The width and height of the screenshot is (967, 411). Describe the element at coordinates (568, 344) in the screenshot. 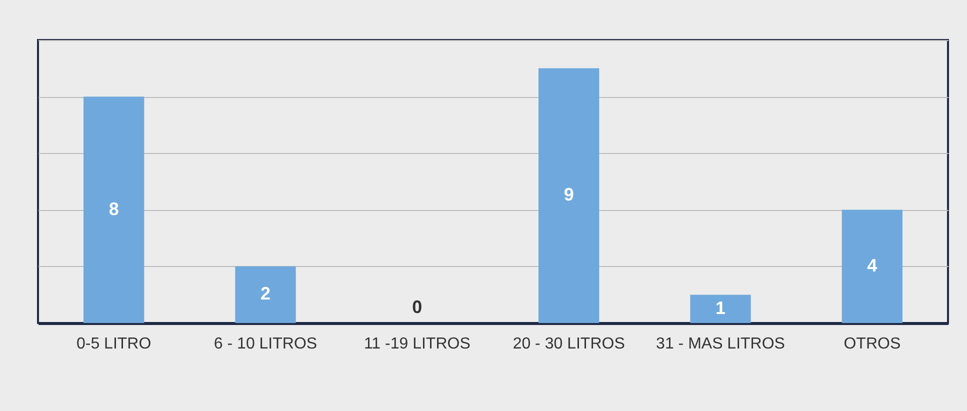

I see `x-tick-label: 20 - 30 LITROS` at that location.